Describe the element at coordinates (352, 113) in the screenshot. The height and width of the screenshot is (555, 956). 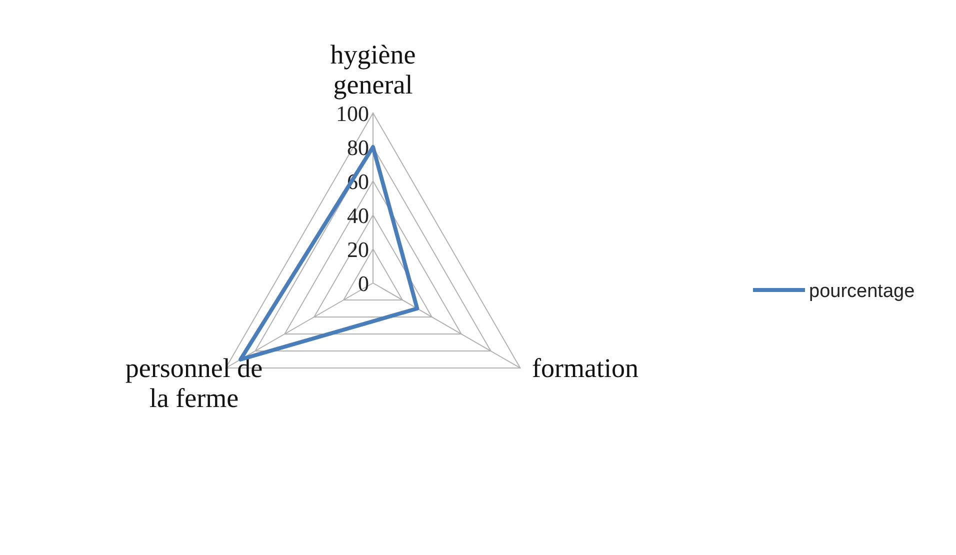
I see `y-tick-label: 100` at that location.